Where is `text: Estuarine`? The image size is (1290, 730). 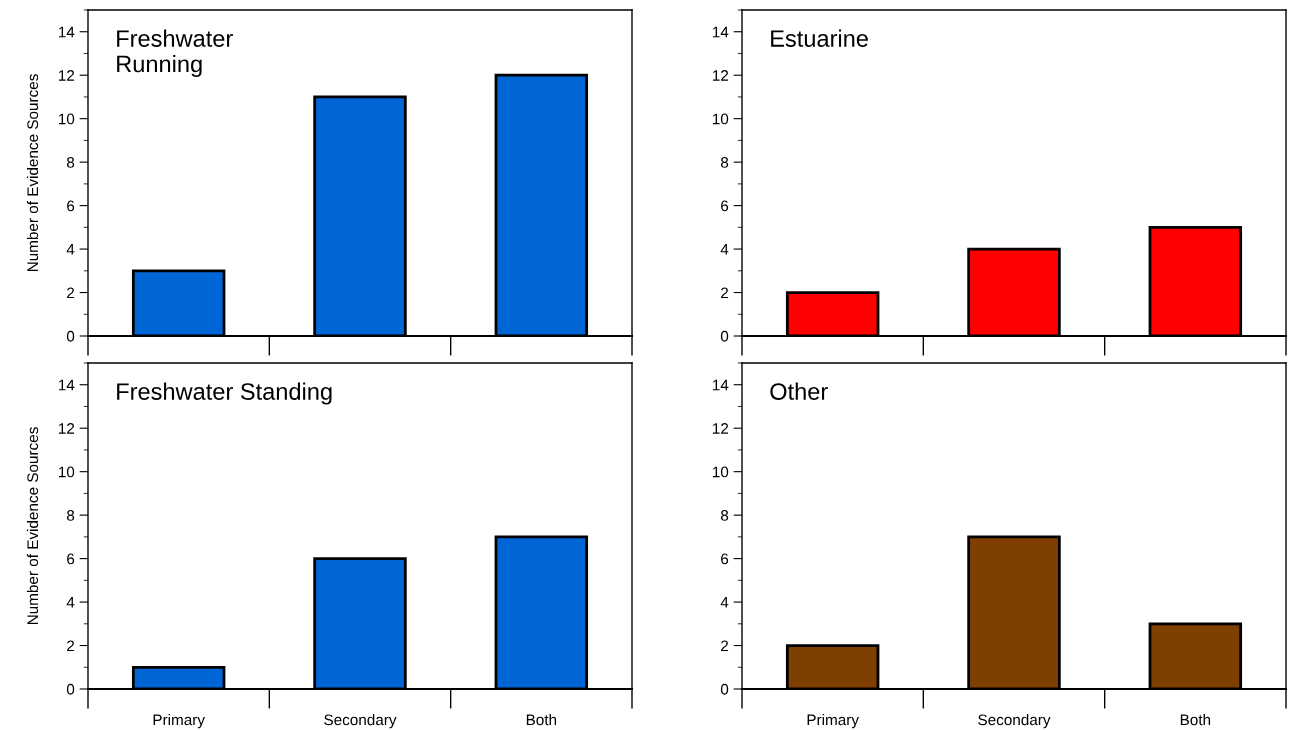
text: Estuarine is located at coordinates (819, 38).